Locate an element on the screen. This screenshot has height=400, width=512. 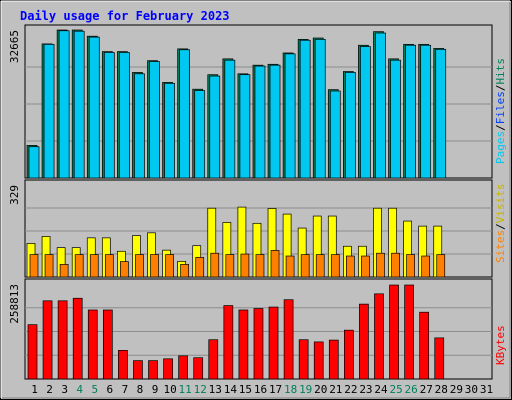
x-tick-label-day-27: 27 is located at coordinates (426, 389).